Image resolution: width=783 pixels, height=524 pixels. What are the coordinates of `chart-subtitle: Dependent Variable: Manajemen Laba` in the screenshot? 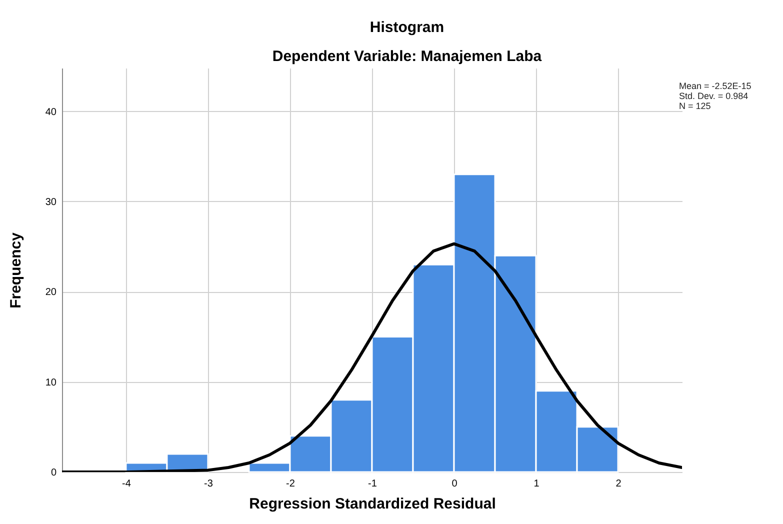 It's located at (407, 56).